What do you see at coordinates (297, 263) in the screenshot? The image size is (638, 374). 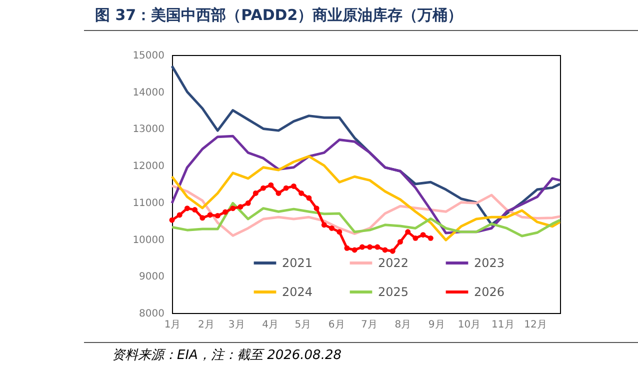 I see `legend-label: 2021` at bounding box center [297, 263].